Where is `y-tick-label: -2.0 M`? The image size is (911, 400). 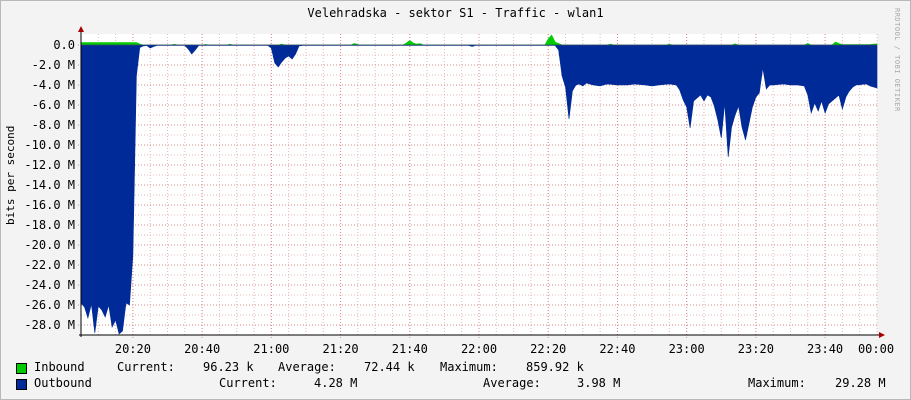
y-tick-label: -2.0 M is located at coordinates (53, 65).